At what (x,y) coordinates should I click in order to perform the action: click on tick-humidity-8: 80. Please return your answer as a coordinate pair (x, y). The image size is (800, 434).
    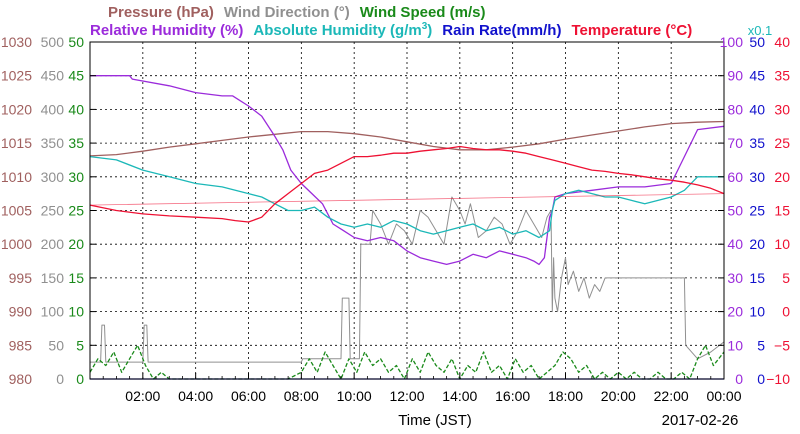
    Looking at the image, I should click on (735, 109).